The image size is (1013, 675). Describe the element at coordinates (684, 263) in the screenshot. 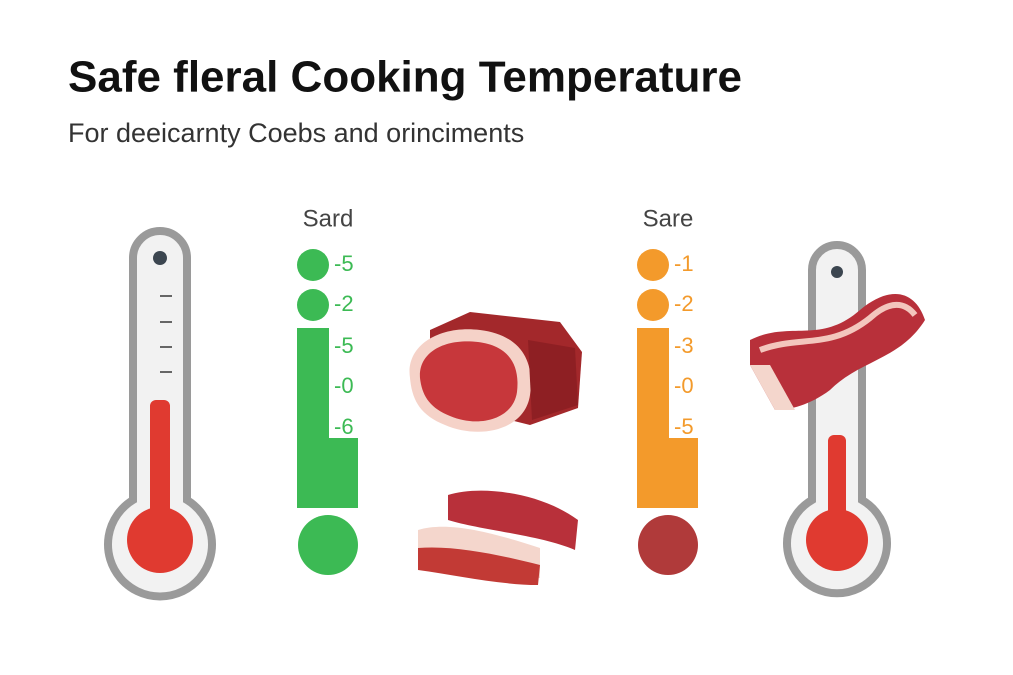

I see `scale-item: -1` at that location.